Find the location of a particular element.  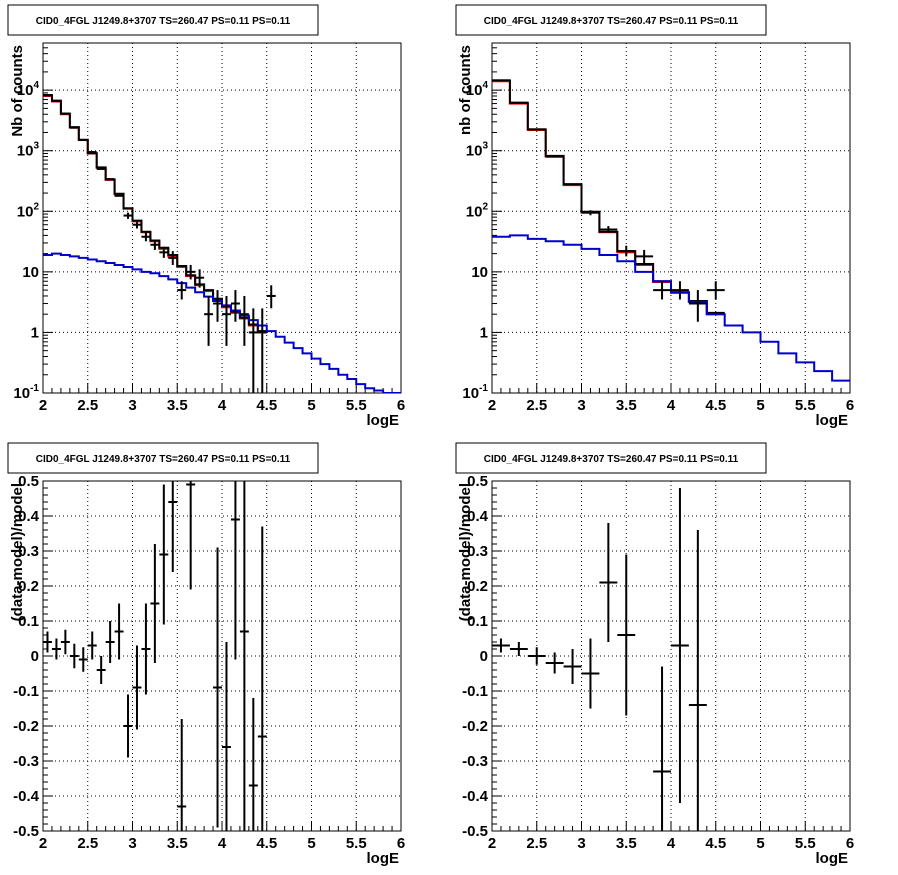

y-tick-label: 10² is located at coordinates (477, 210).